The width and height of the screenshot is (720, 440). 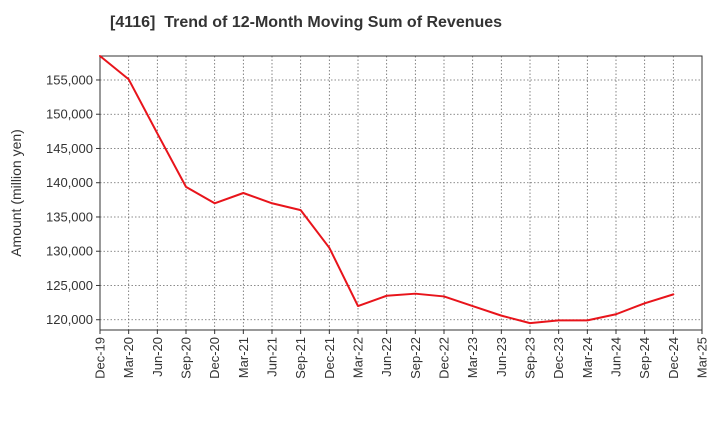 I want to click on x-tick-label: Dec-21, so click(x=329, y=358).